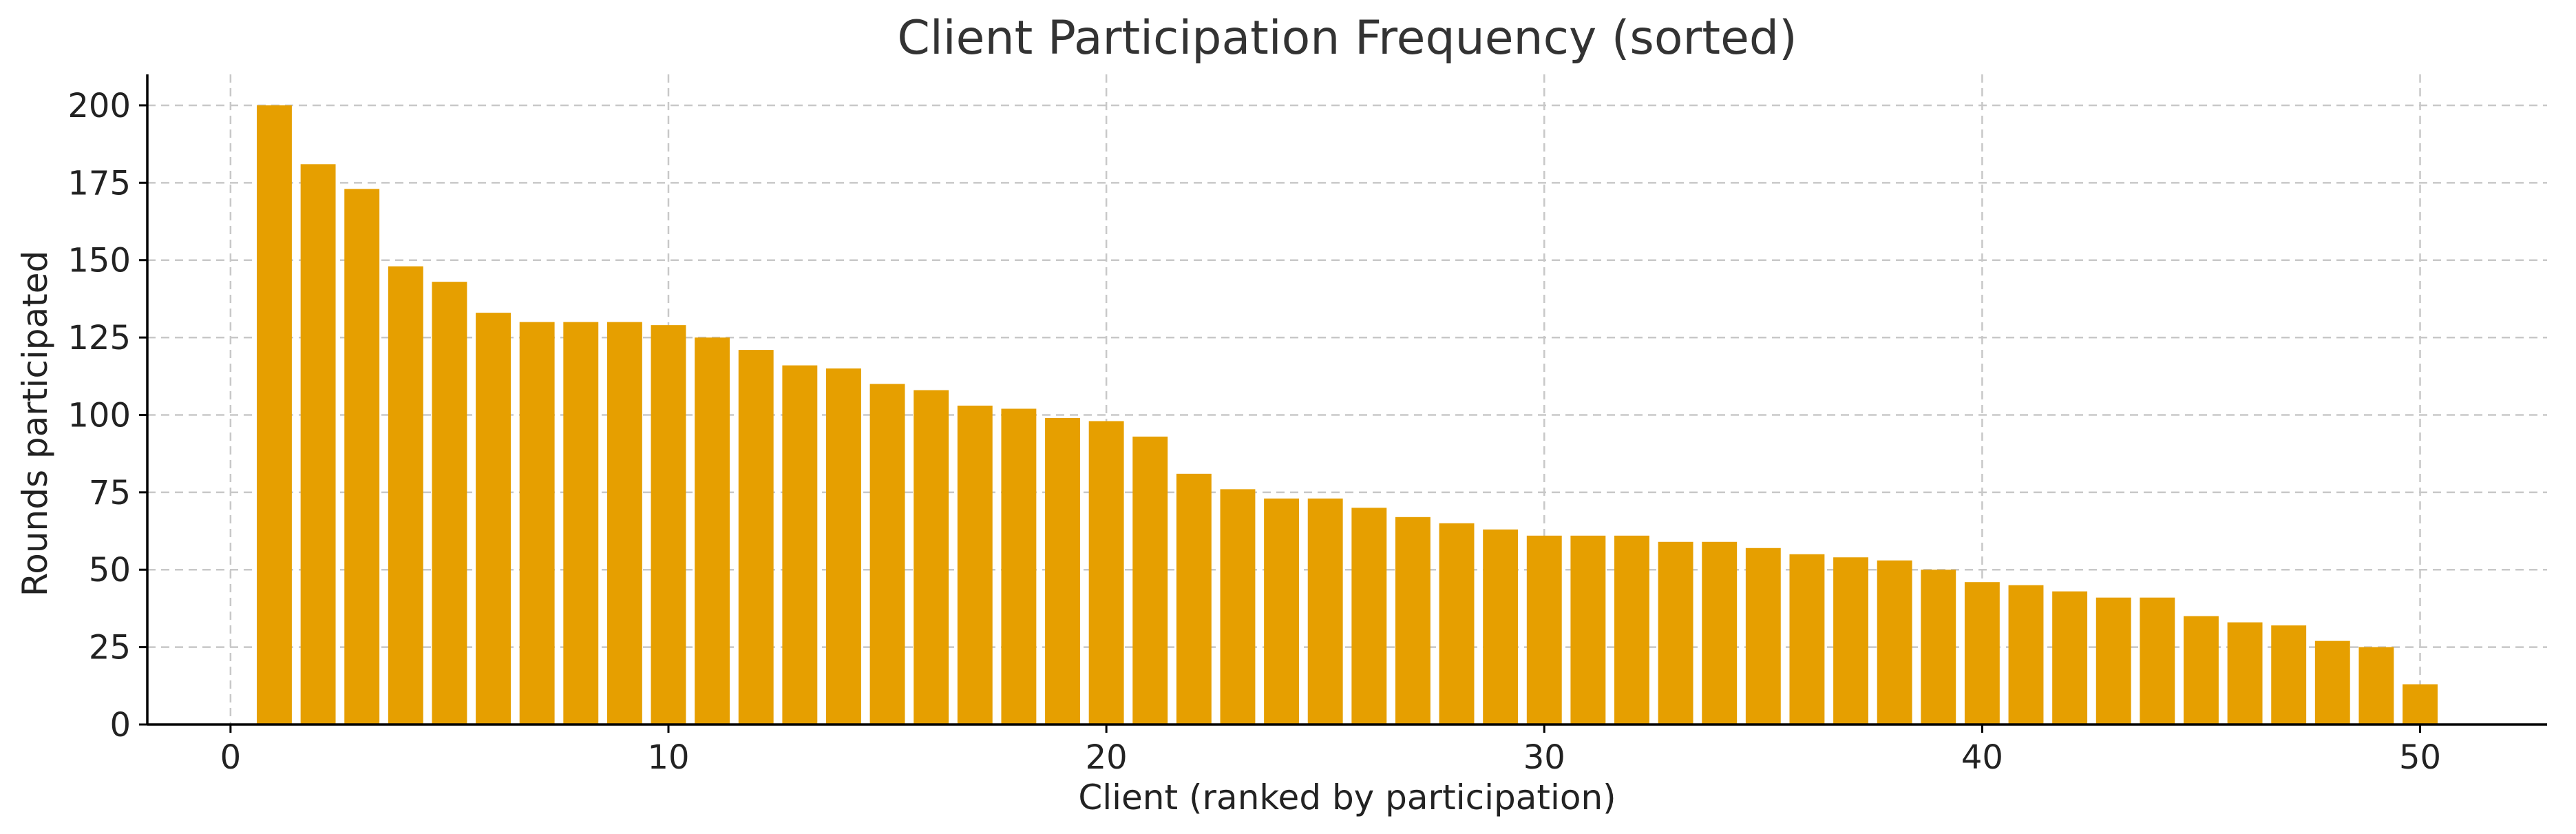 Image resolution: width=2576 pixels, height=834 pixels. I want to click on x-tick-label: 40, so click(1982, 757).